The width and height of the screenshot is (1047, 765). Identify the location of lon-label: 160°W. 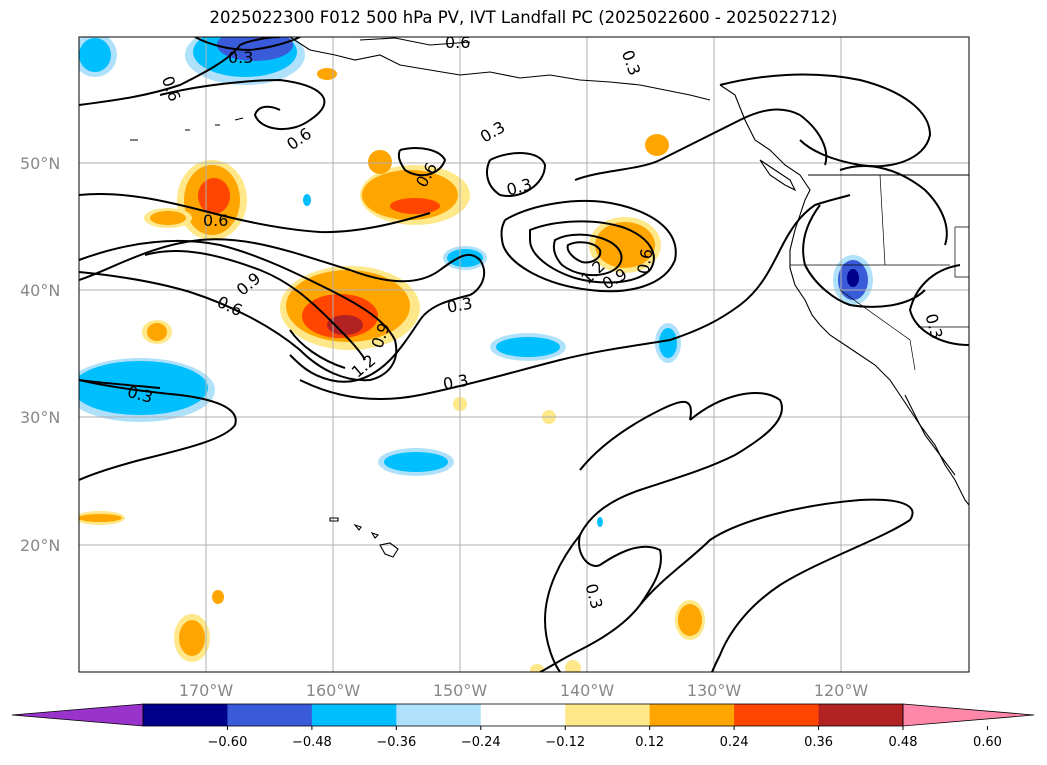
(333, 690).